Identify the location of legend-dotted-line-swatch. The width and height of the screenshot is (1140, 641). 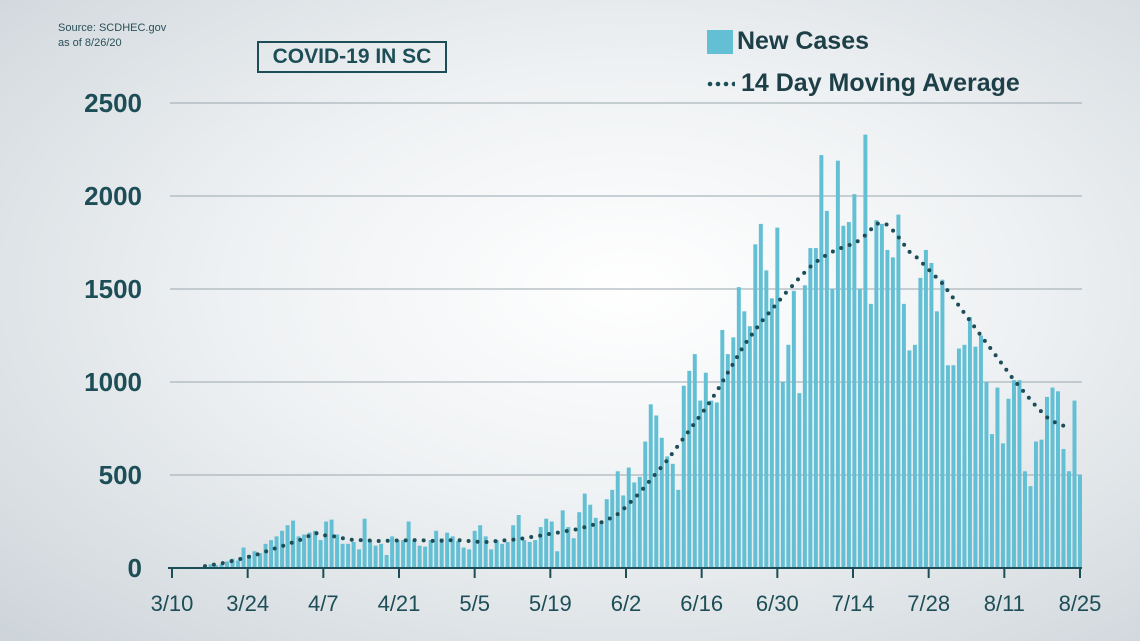
(721, 84).